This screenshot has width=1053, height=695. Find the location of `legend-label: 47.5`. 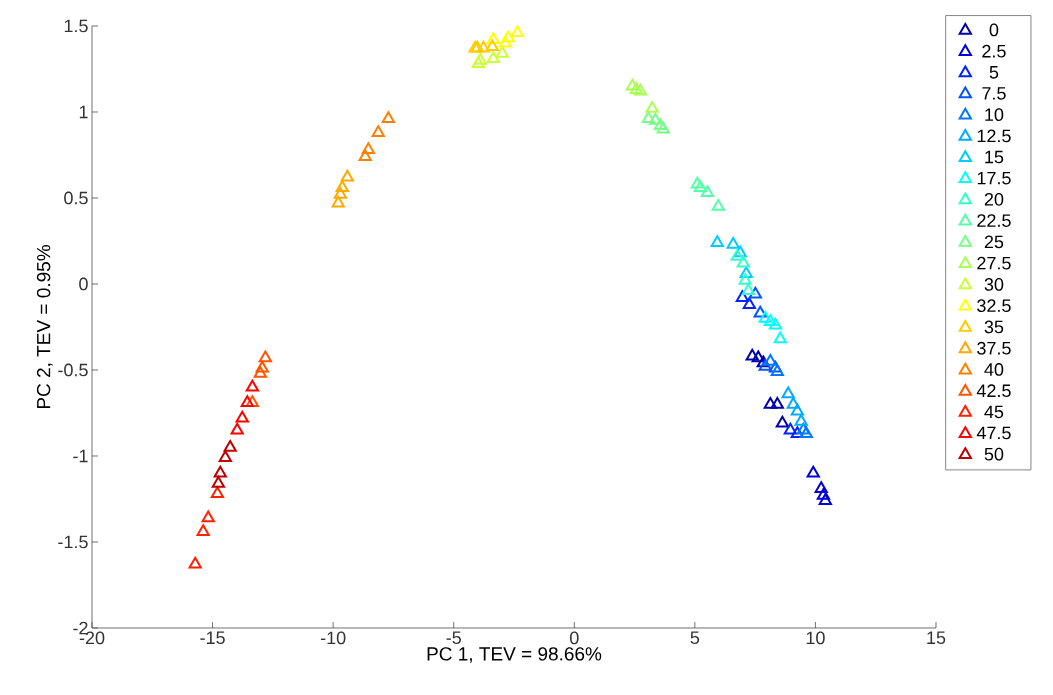

legend-label: 47.5 is located at coordinates (993, 433).